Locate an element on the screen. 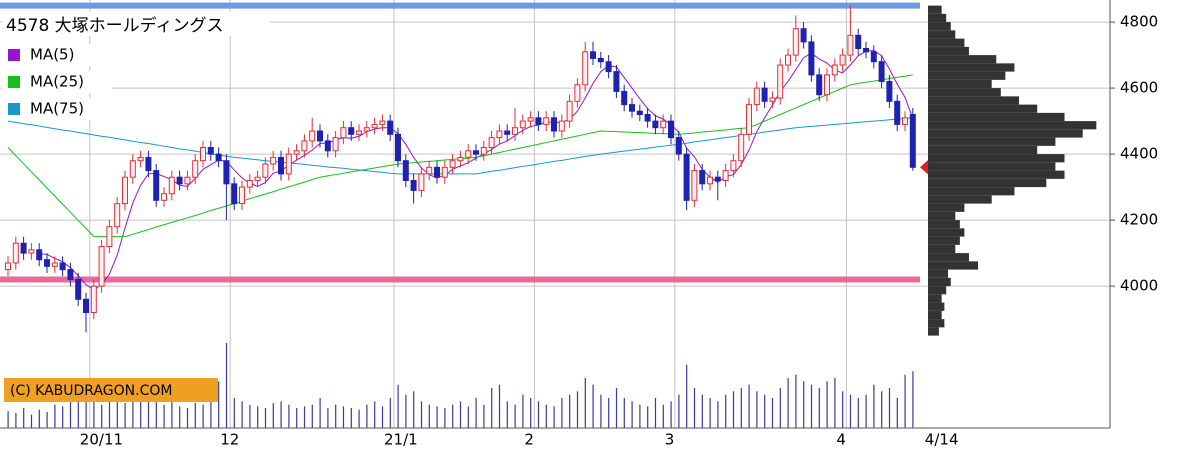  title-background is located at coordinates (136, 24).